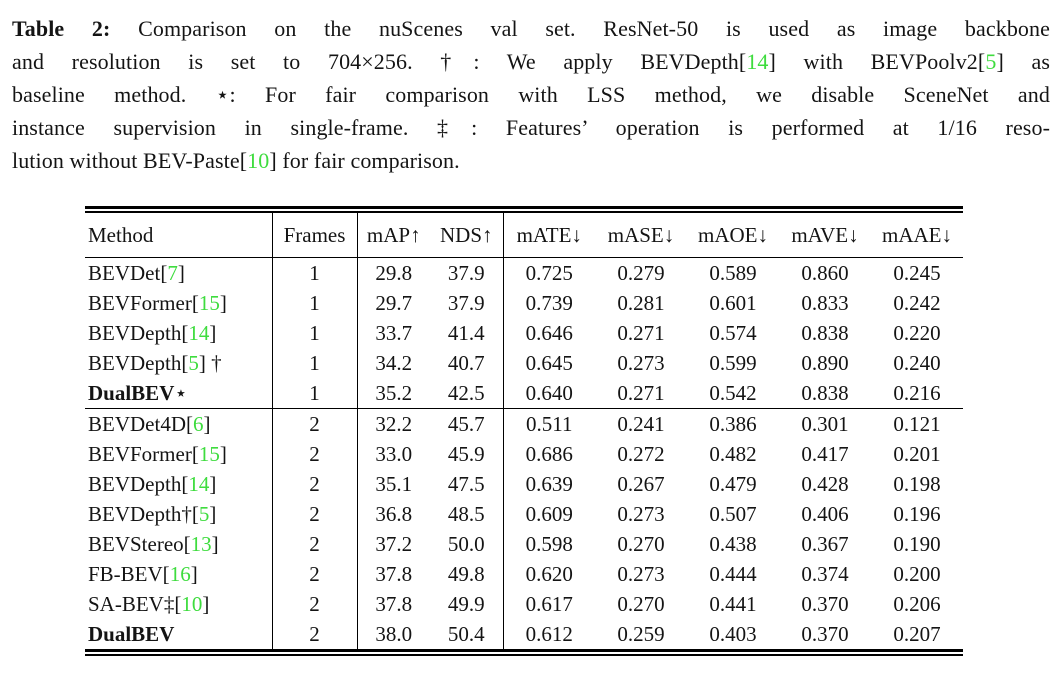  I want to click on cell-maae: 0.196, so click(917, 513).